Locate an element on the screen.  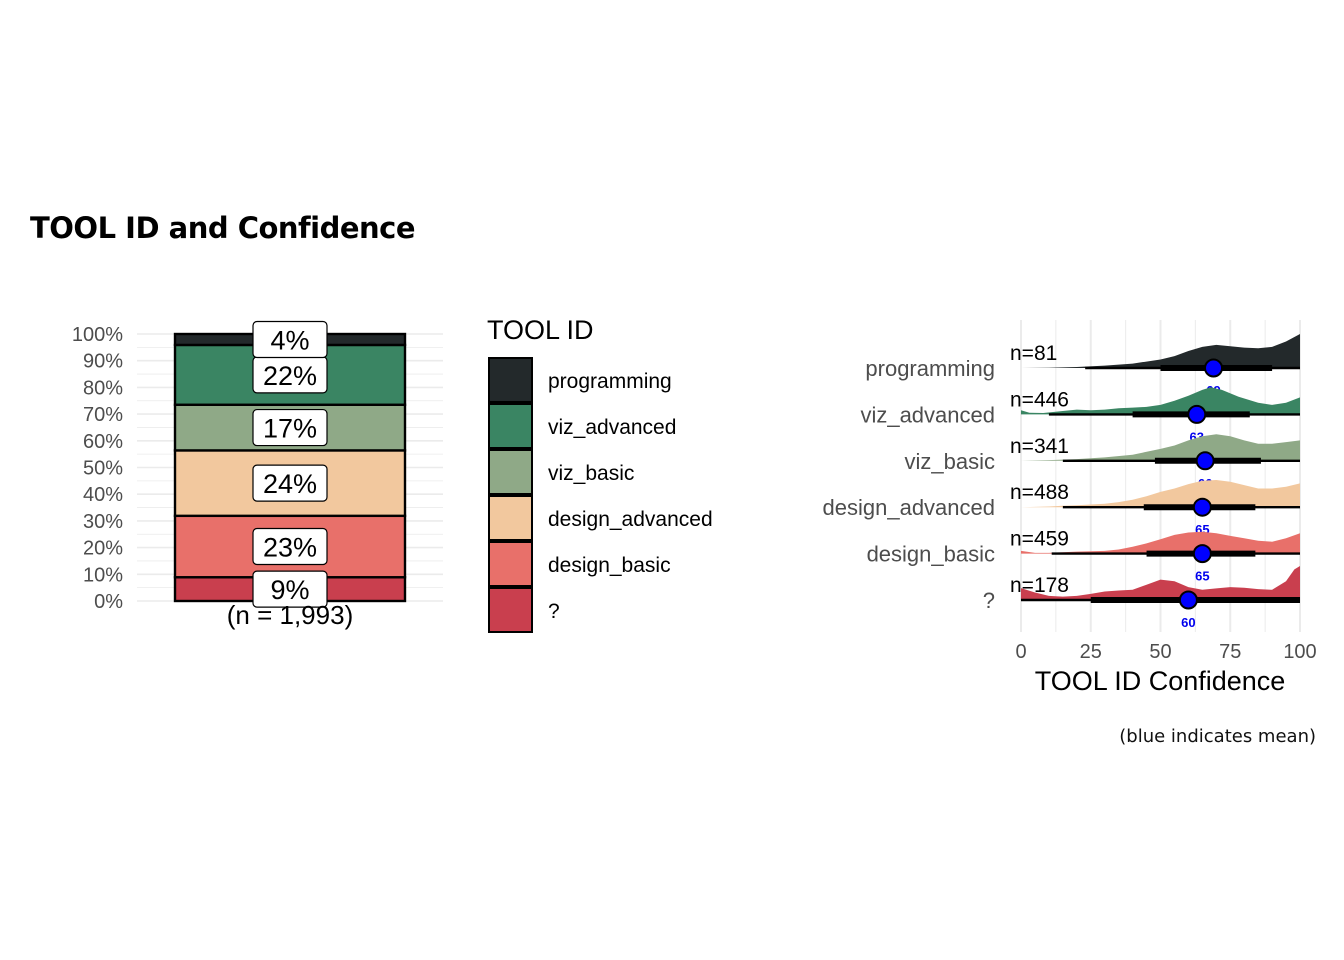
segment-label: 17% is located at coordinates (290, 429).